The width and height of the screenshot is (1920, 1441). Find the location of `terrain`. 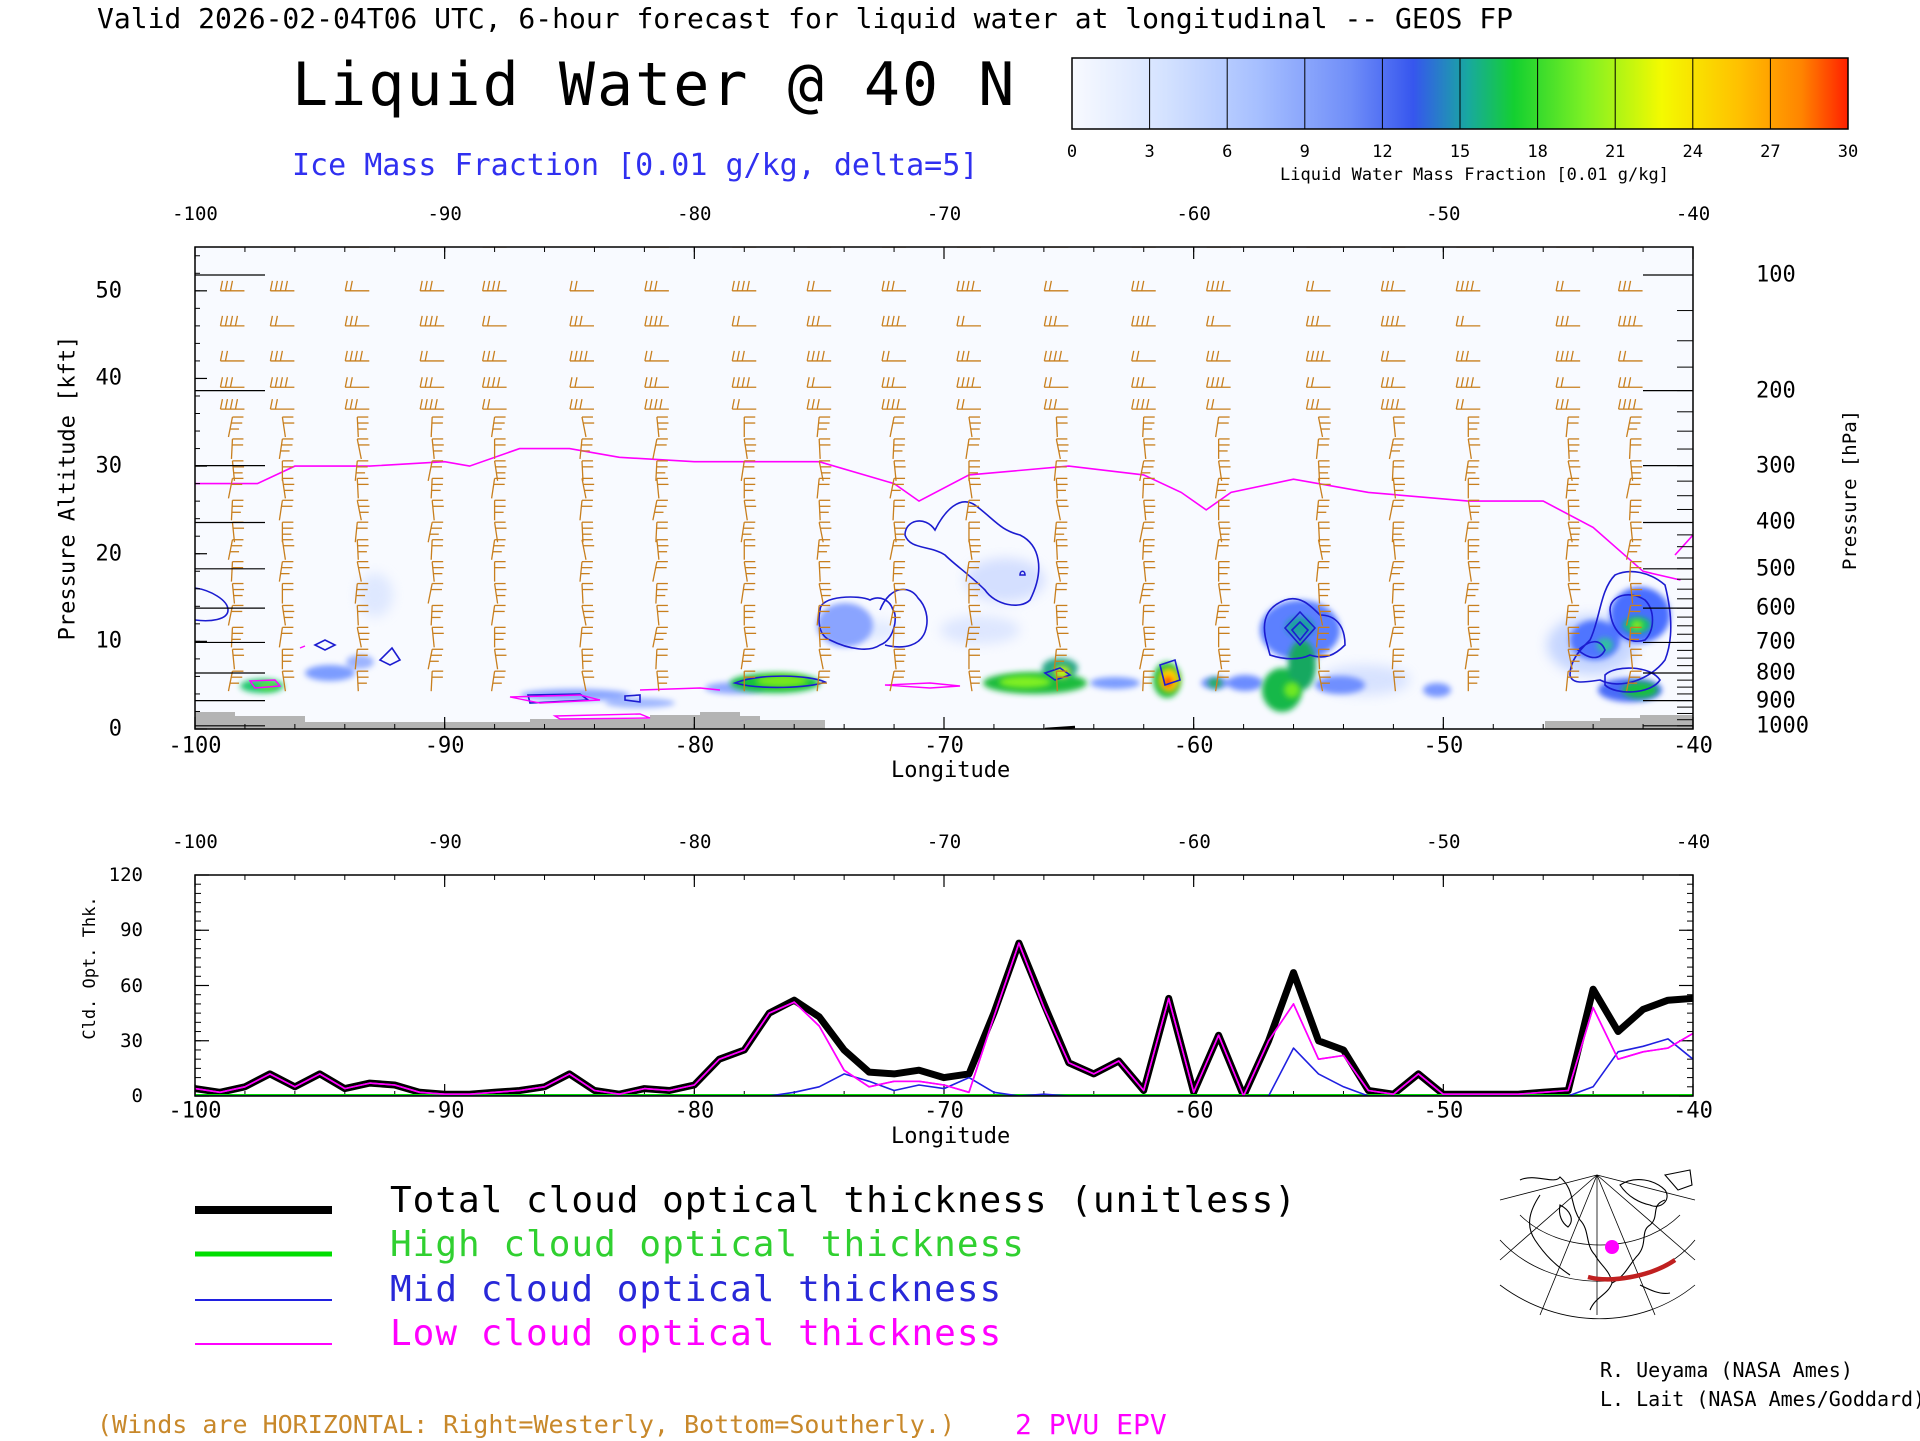

terrain is located at coordinates (510, 720).